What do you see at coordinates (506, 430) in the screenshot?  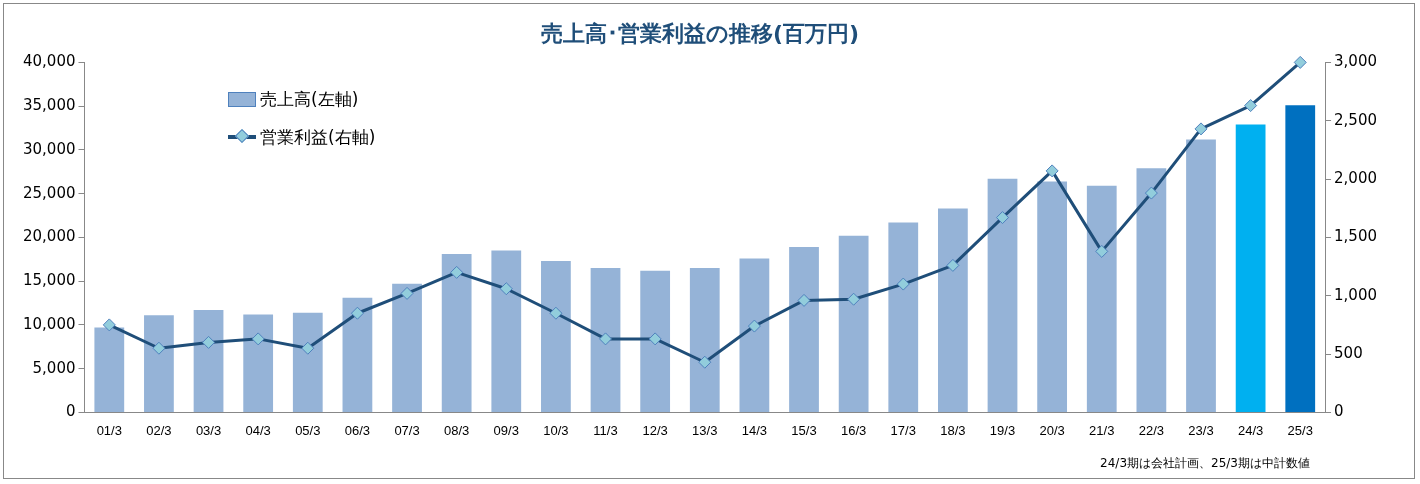 I see `x-tick-label: 09/3` at bounding box center [506, 430].